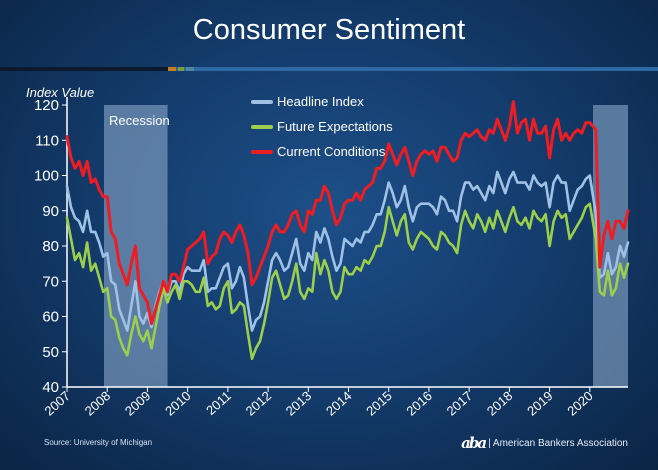 This screenshot has width=658, height=470. Describe the element at coordinates (335, 126) in the screenshot. I see `legend-label-future: Future Expectations` at that location.